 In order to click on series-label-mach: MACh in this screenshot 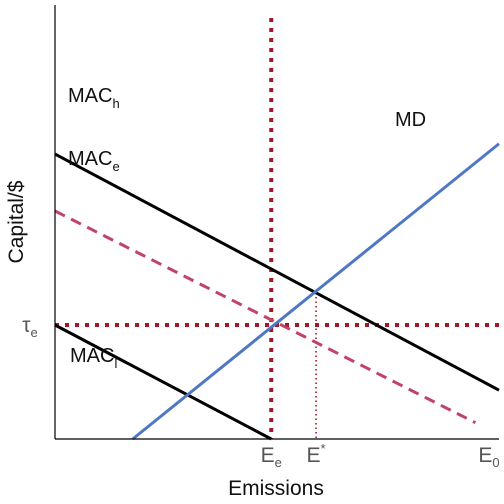, I will do `click(94, 98)`.